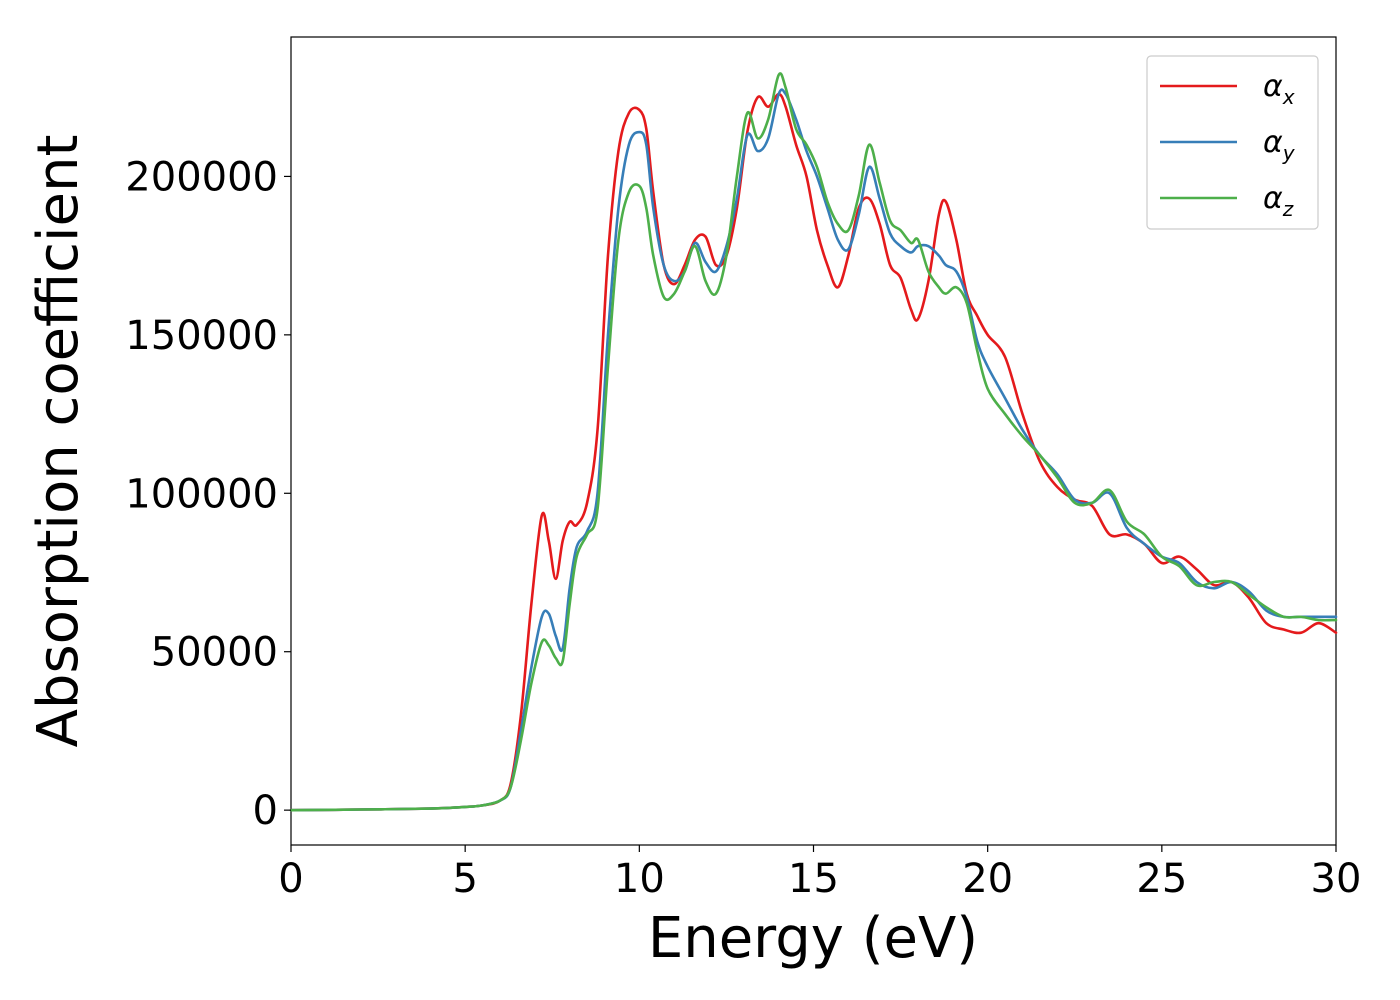  What do you see at coordinates (639, 879) in the screenshot?
I see `x-tick-label: 10` at bounding box center [639, 879].